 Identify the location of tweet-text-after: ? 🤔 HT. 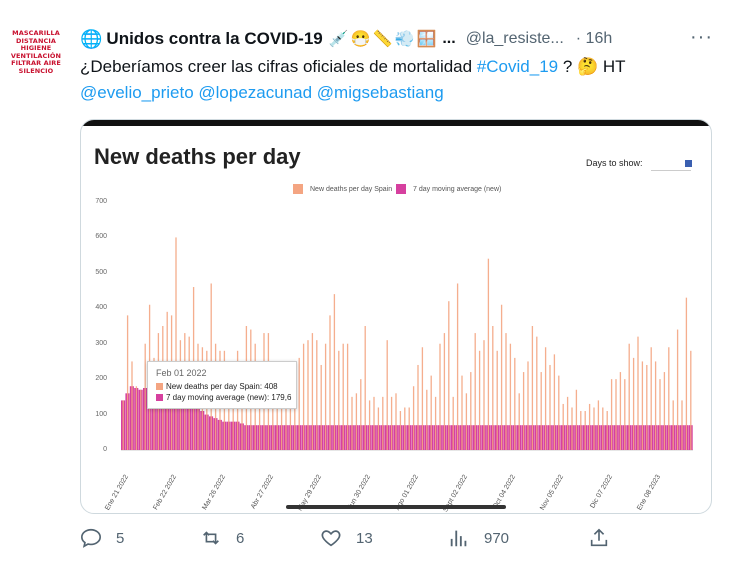
(592, 66).